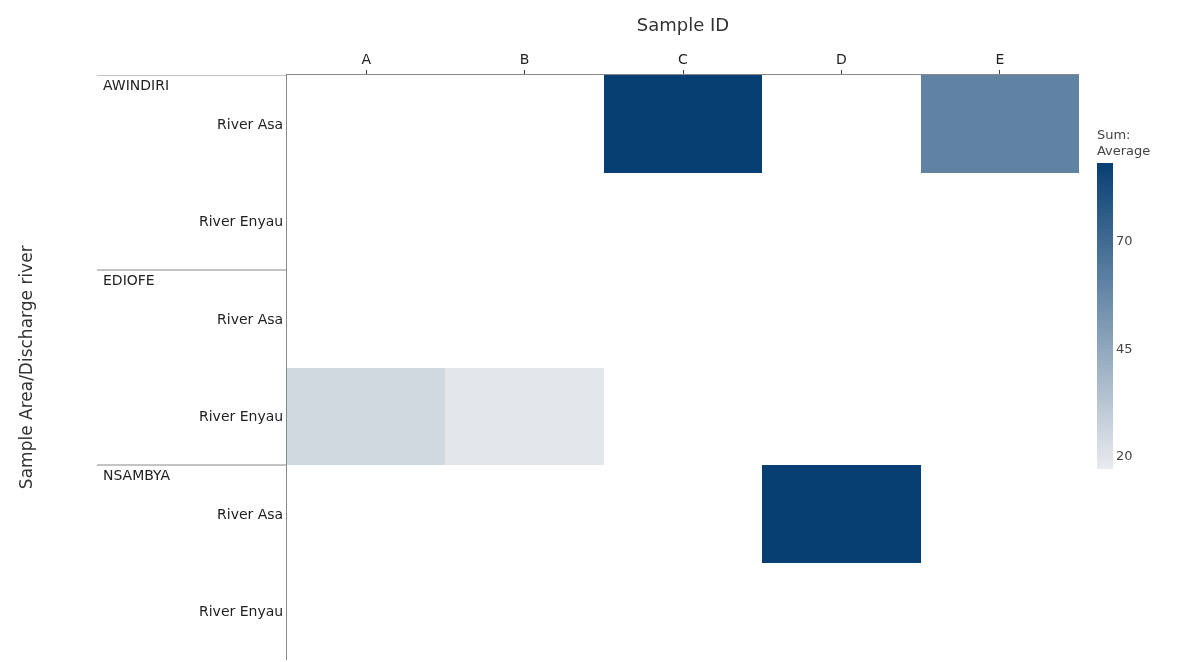  Describe the element at coordinates (524, 59) in the screenshot. I see `x-tick-label: B` at that location.